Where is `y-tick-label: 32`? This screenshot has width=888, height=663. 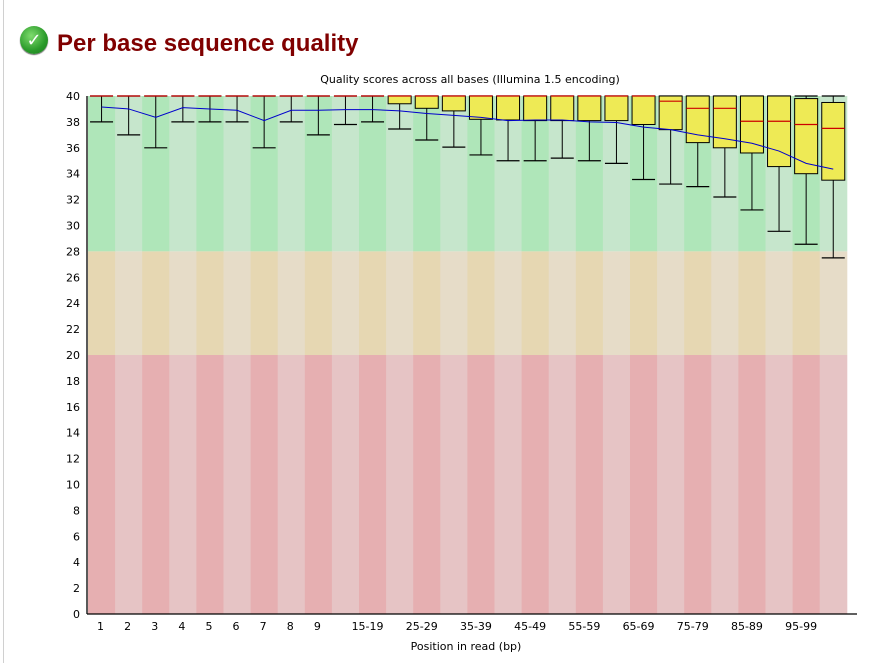 y-tick-label: 32 is located at coordinates (73, 200).